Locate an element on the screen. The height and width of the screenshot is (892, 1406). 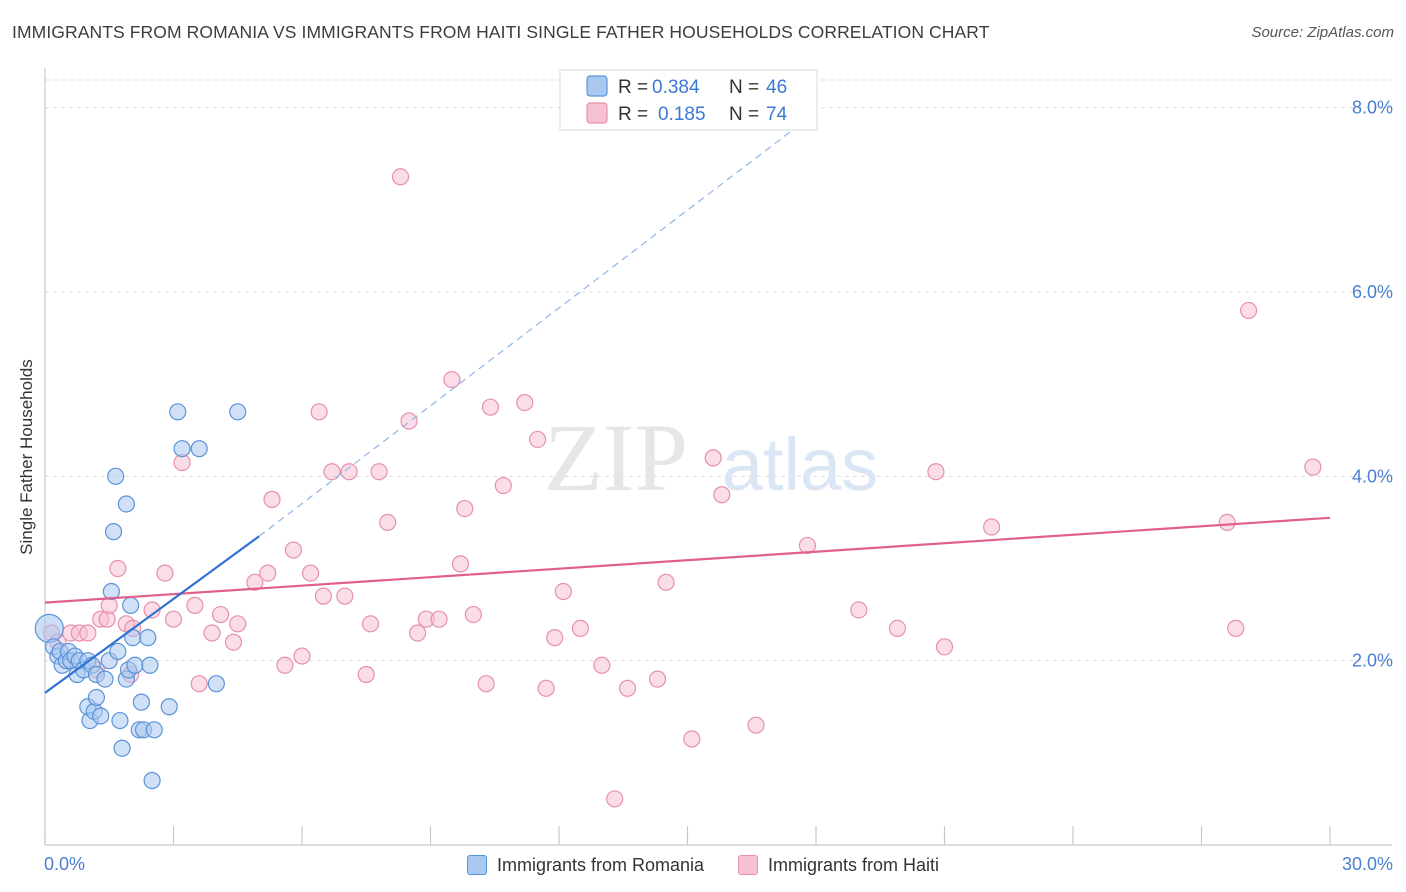
legend-romania-n-value: 46 is located at coordinates (776, 87).